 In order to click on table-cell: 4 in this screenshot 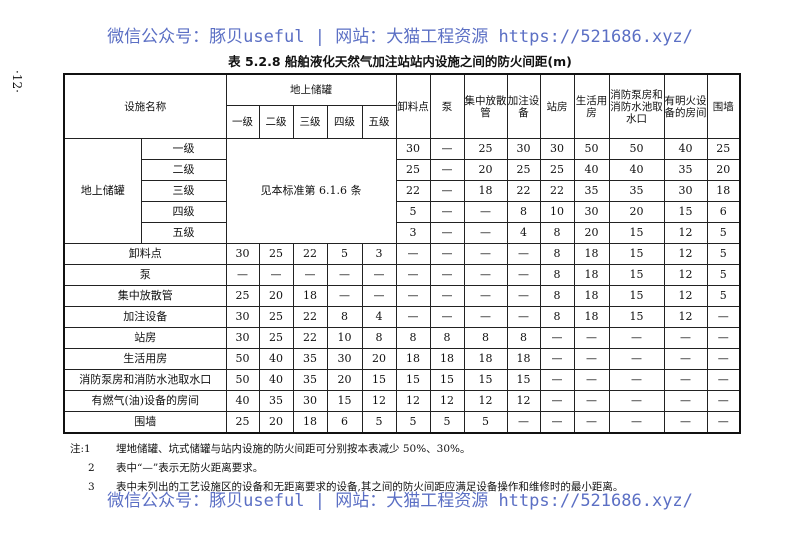, I will do `click(523, 233)`.